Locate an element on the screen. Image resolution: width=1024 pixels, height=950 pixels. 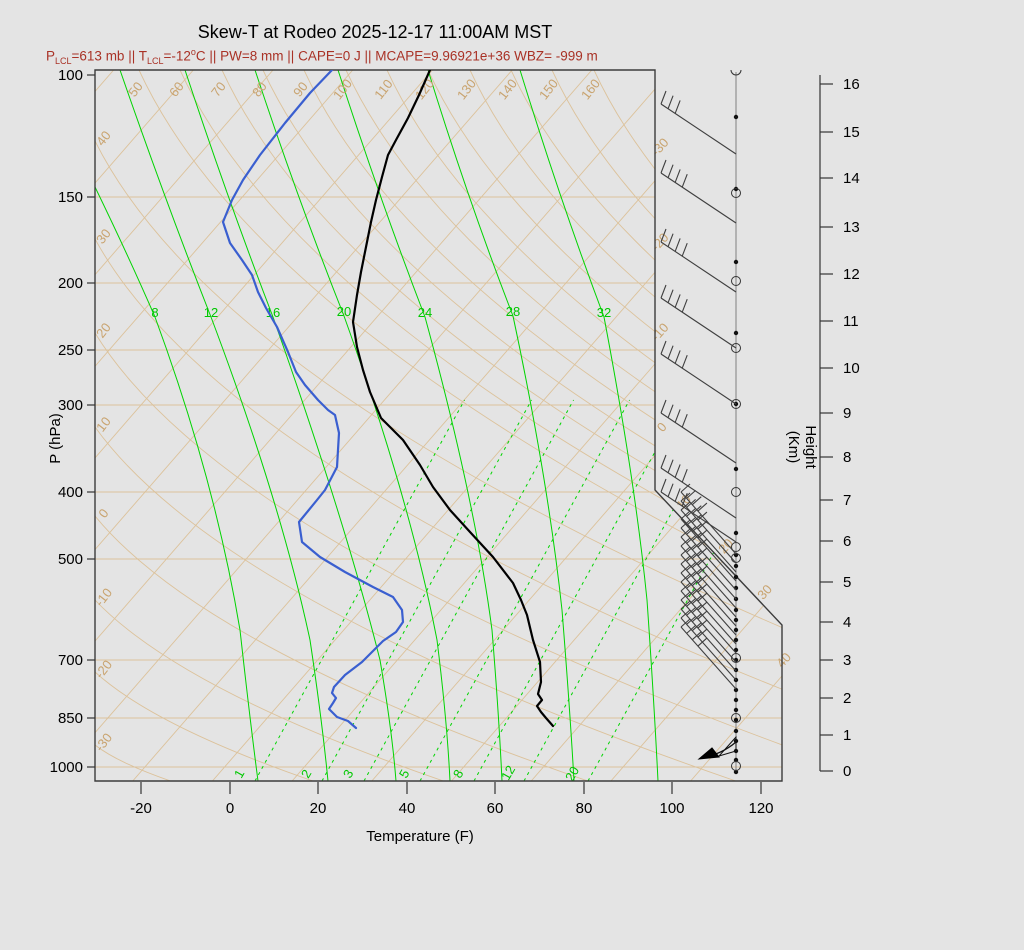
dry-adiabat-line is located at coordinates (269, 690).